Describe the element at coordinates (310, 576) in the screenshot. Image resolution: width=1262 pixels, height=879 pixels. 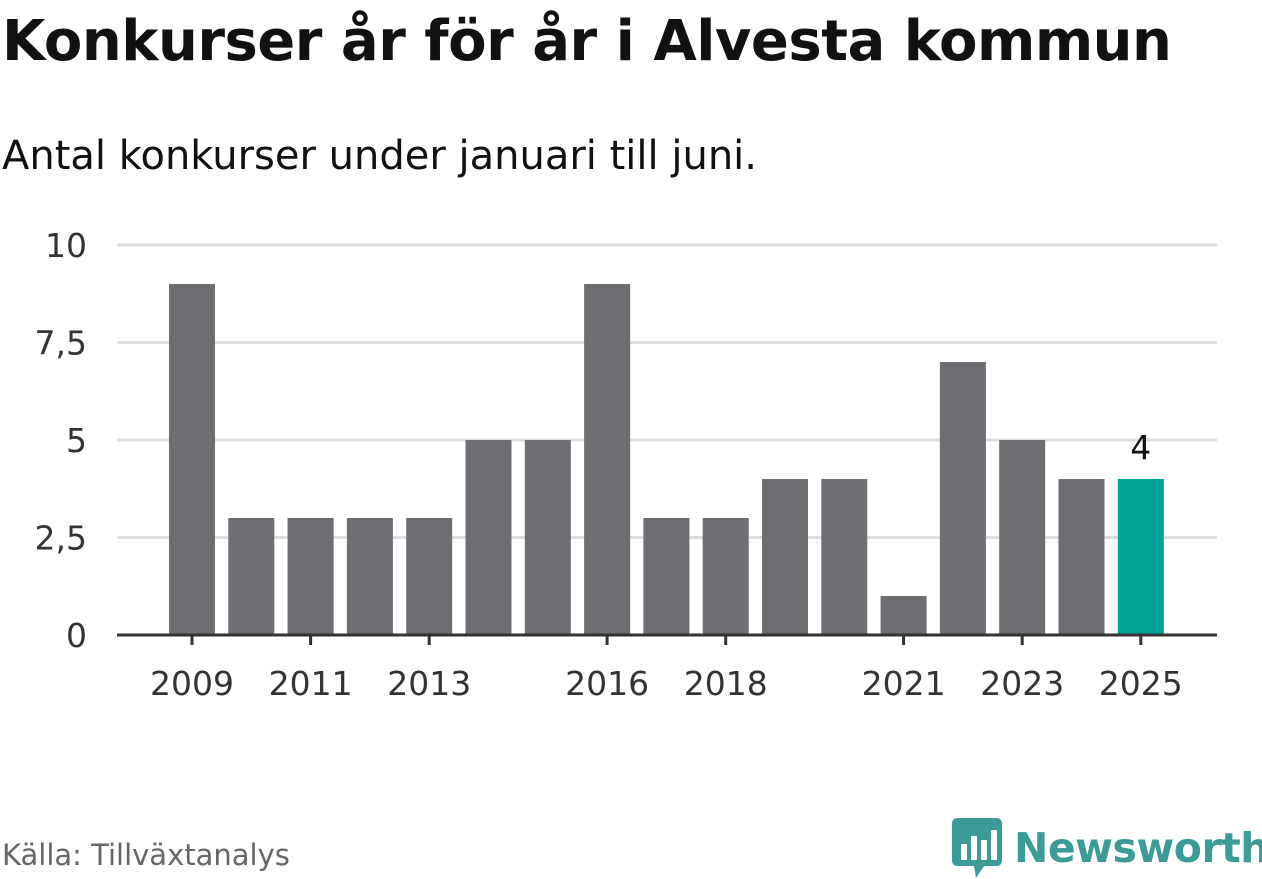
I see `bar-2011` at that location.